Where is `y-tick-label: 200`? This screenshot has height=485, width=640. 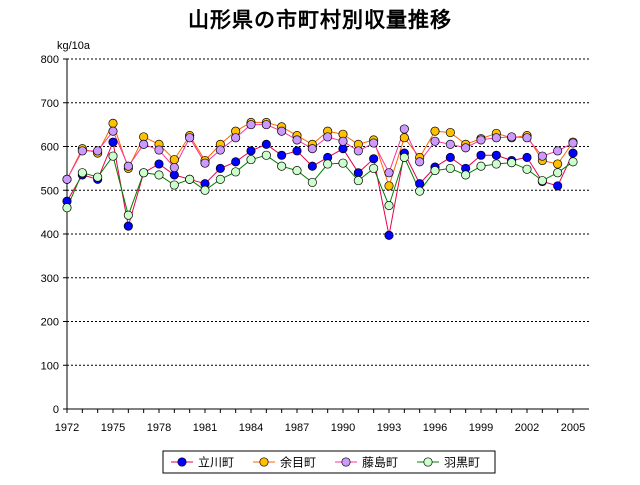 y-tick-label: 200 is located at coordinates (50, 323).